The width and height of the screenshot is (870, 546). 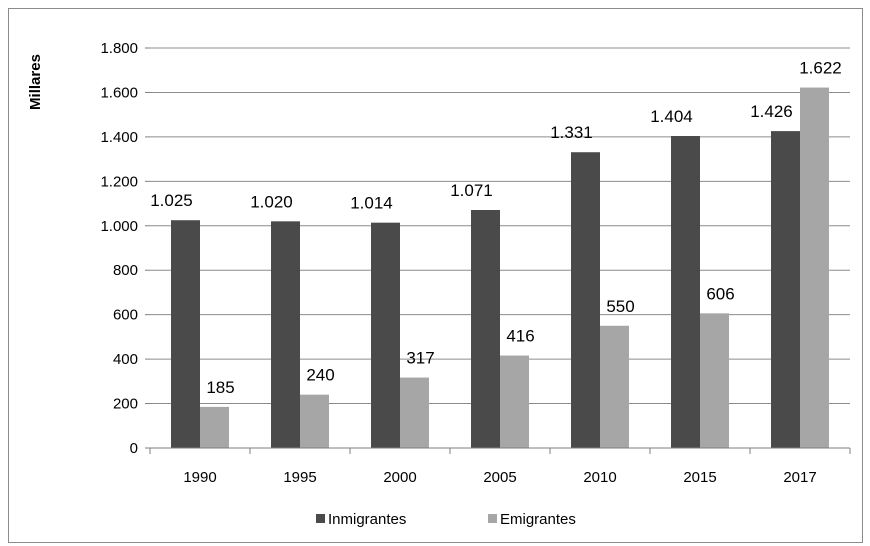 What do you see at coordinates (785, 289) in the screenshot?
I see `bar-inmigrantes-2017` at bounding box center [785, 289].